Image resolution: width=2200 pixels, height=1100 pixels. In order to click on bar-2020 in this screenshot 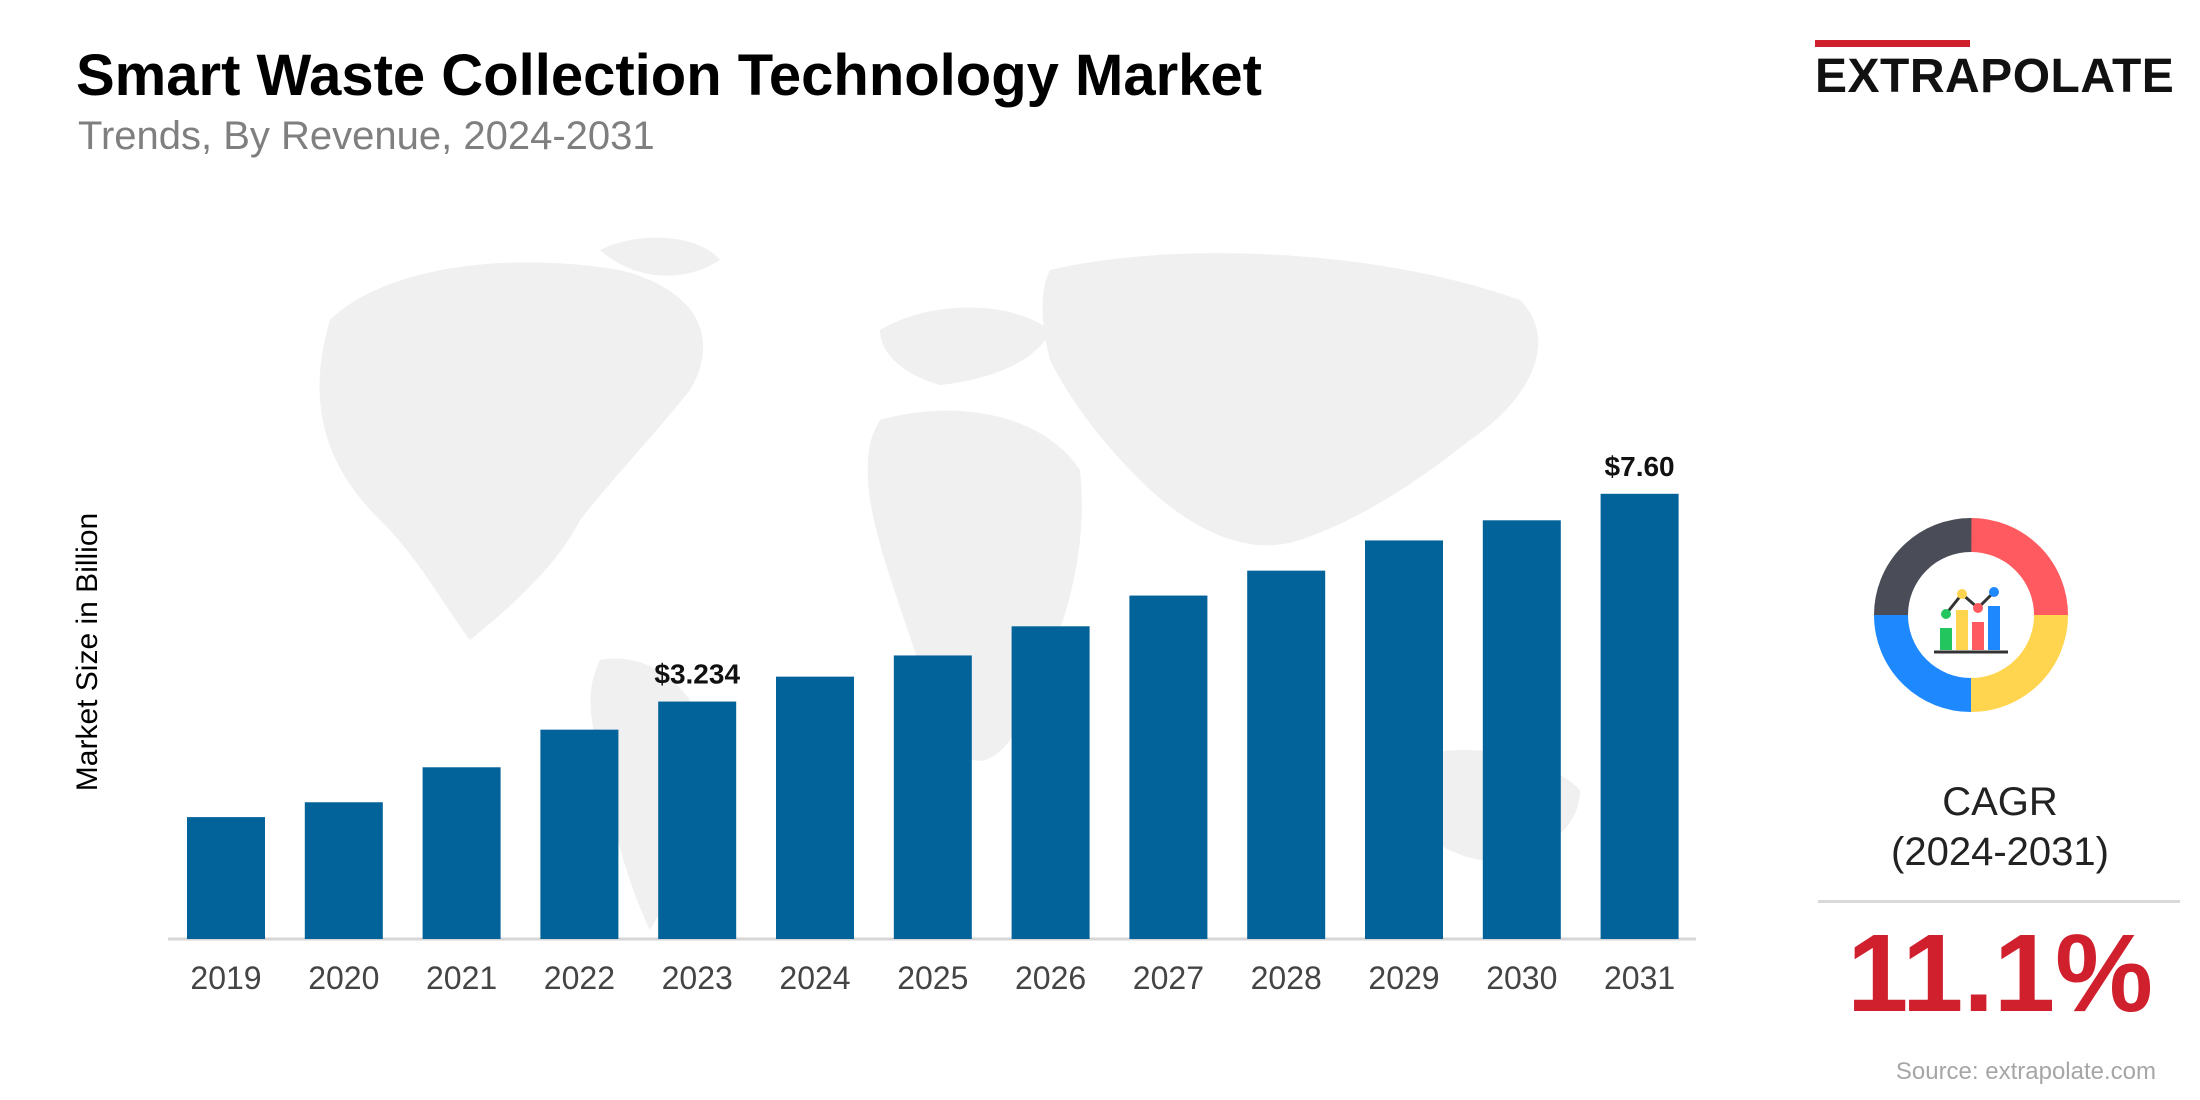, I will do `click(343, 870)`.